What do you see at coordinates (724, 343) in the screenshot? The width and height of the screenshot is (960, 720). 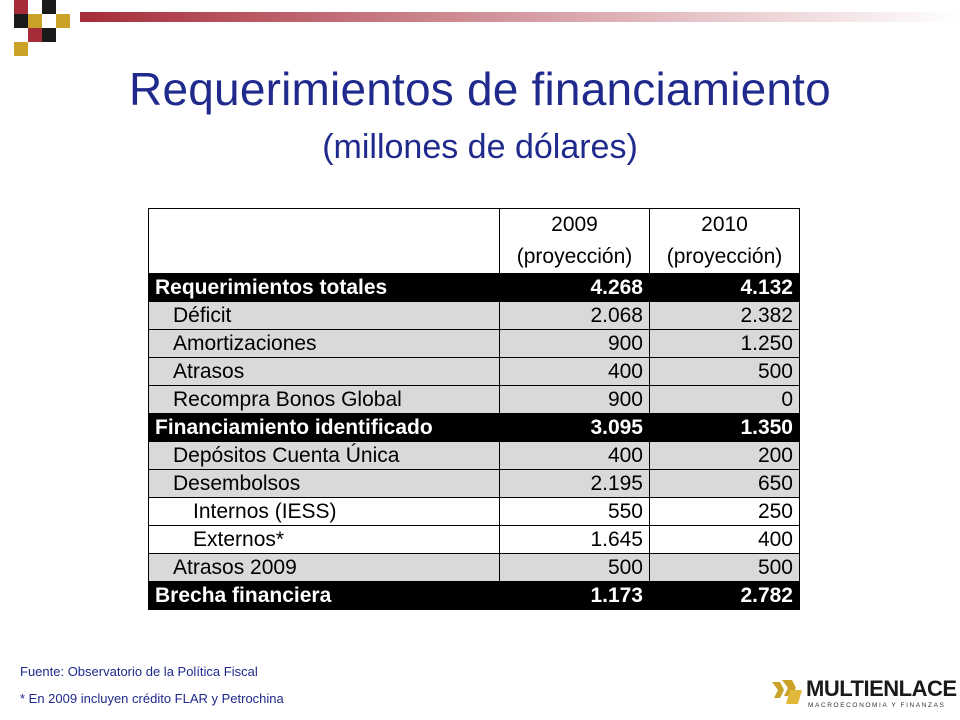 I see `row-value-2010: 1.250` at bounding box center [724, 343].